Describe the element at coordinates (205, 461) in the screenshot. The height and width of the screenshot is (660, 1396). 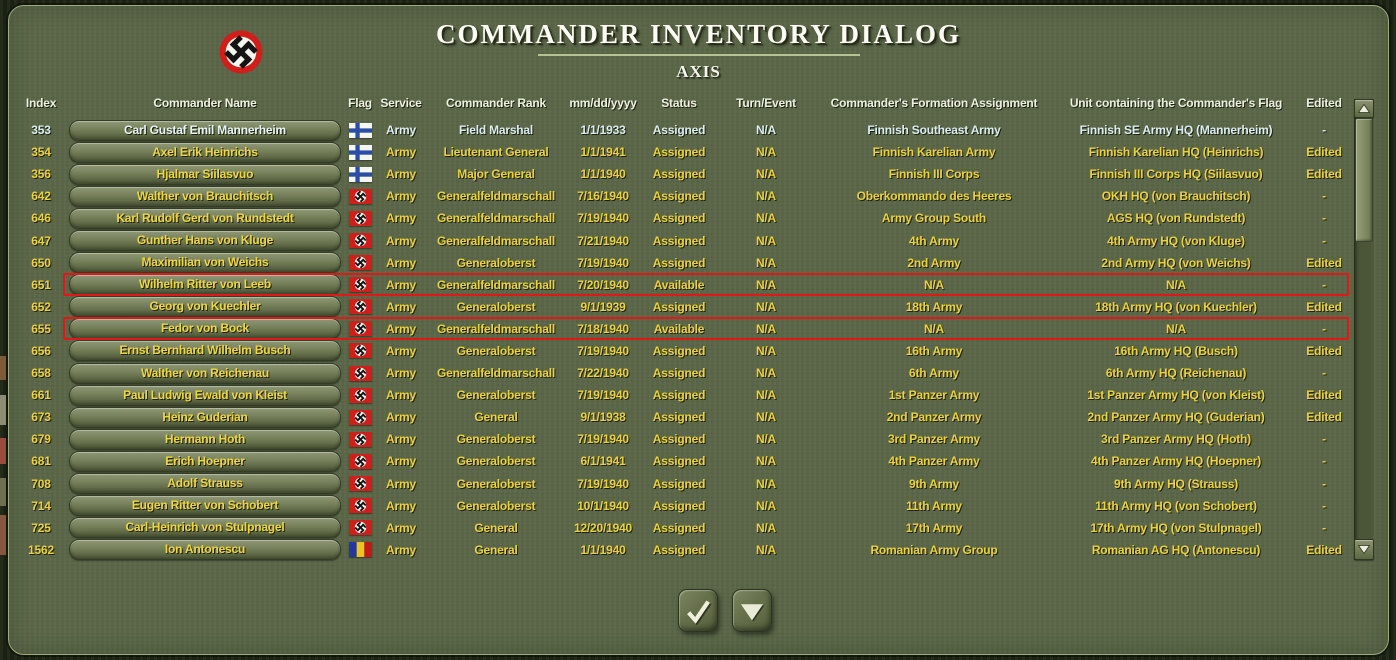
I see `commander-name-button: Erich Hoepner` at that location.